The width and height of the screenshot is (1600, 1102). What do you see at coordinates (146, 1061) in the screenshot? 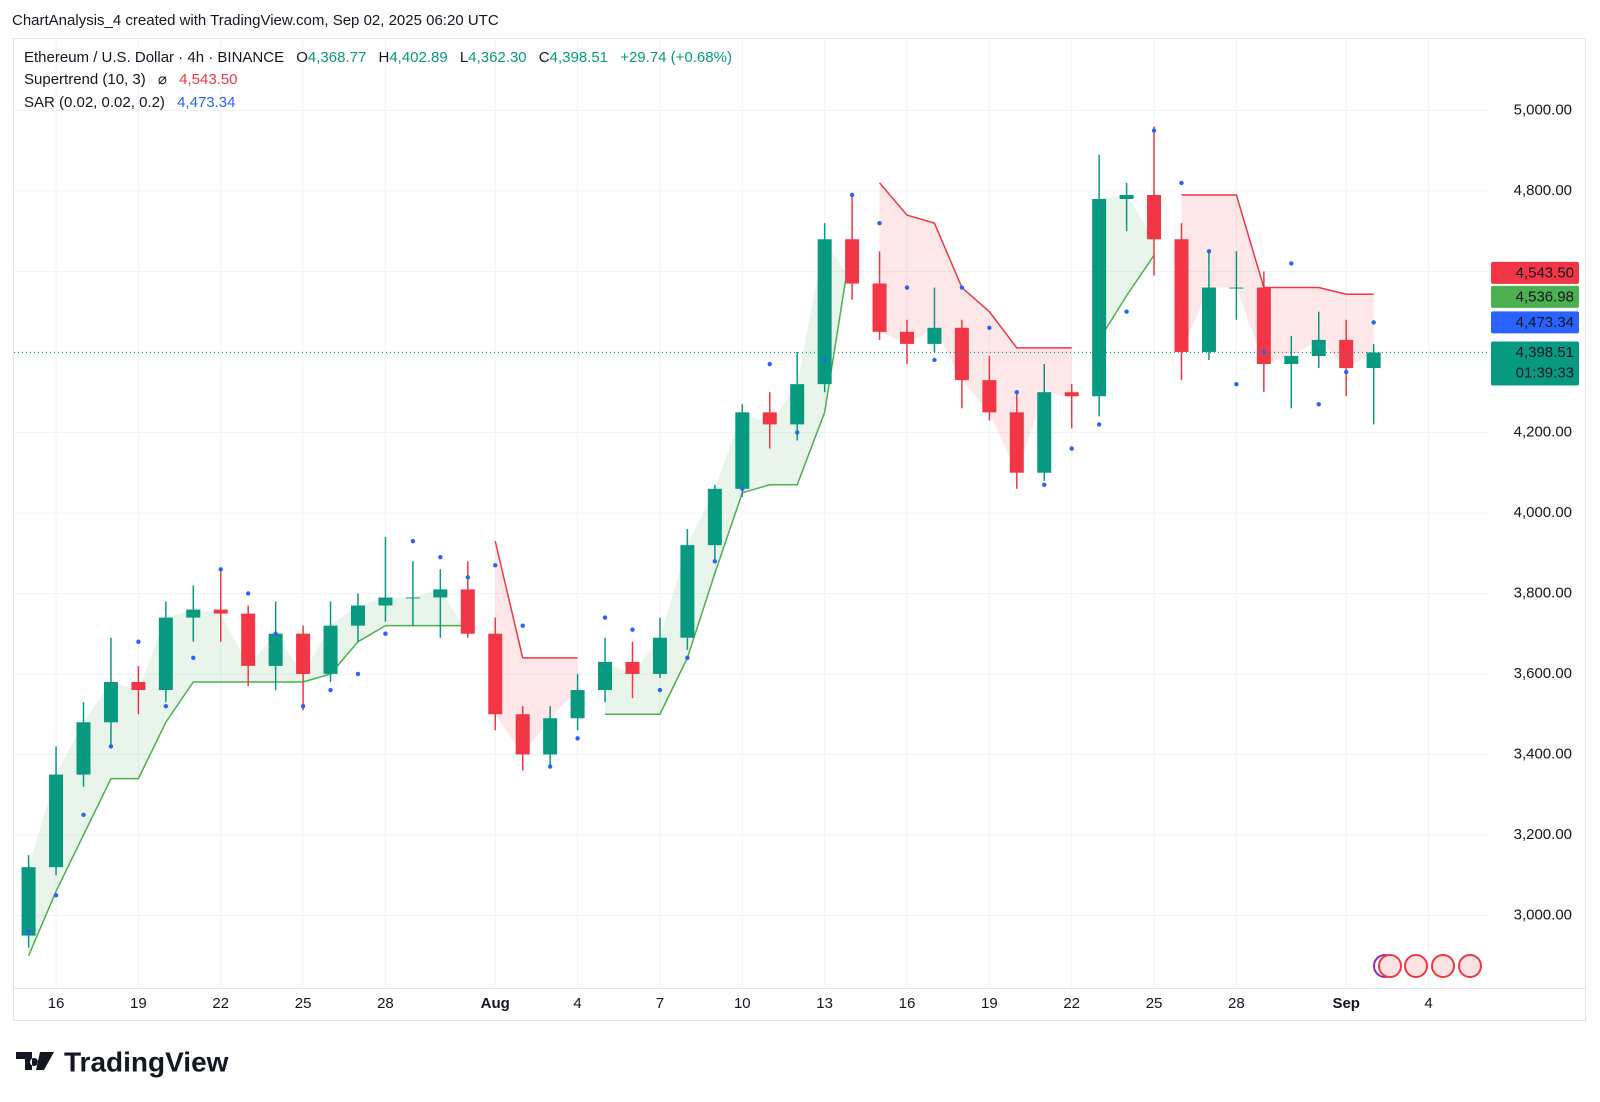
I see `brand: TradingView` at bounding box center [146, 1061].